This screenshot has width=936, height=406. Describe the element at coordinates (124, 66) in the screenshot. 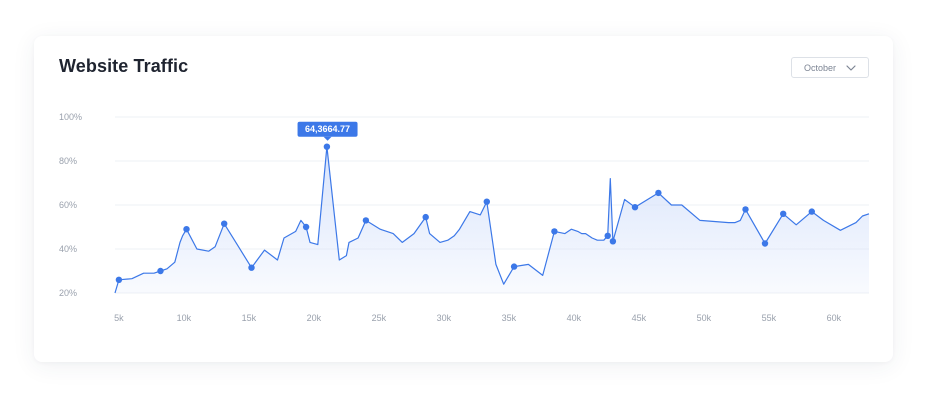

I see `card-title: Website Traffic` at that location.